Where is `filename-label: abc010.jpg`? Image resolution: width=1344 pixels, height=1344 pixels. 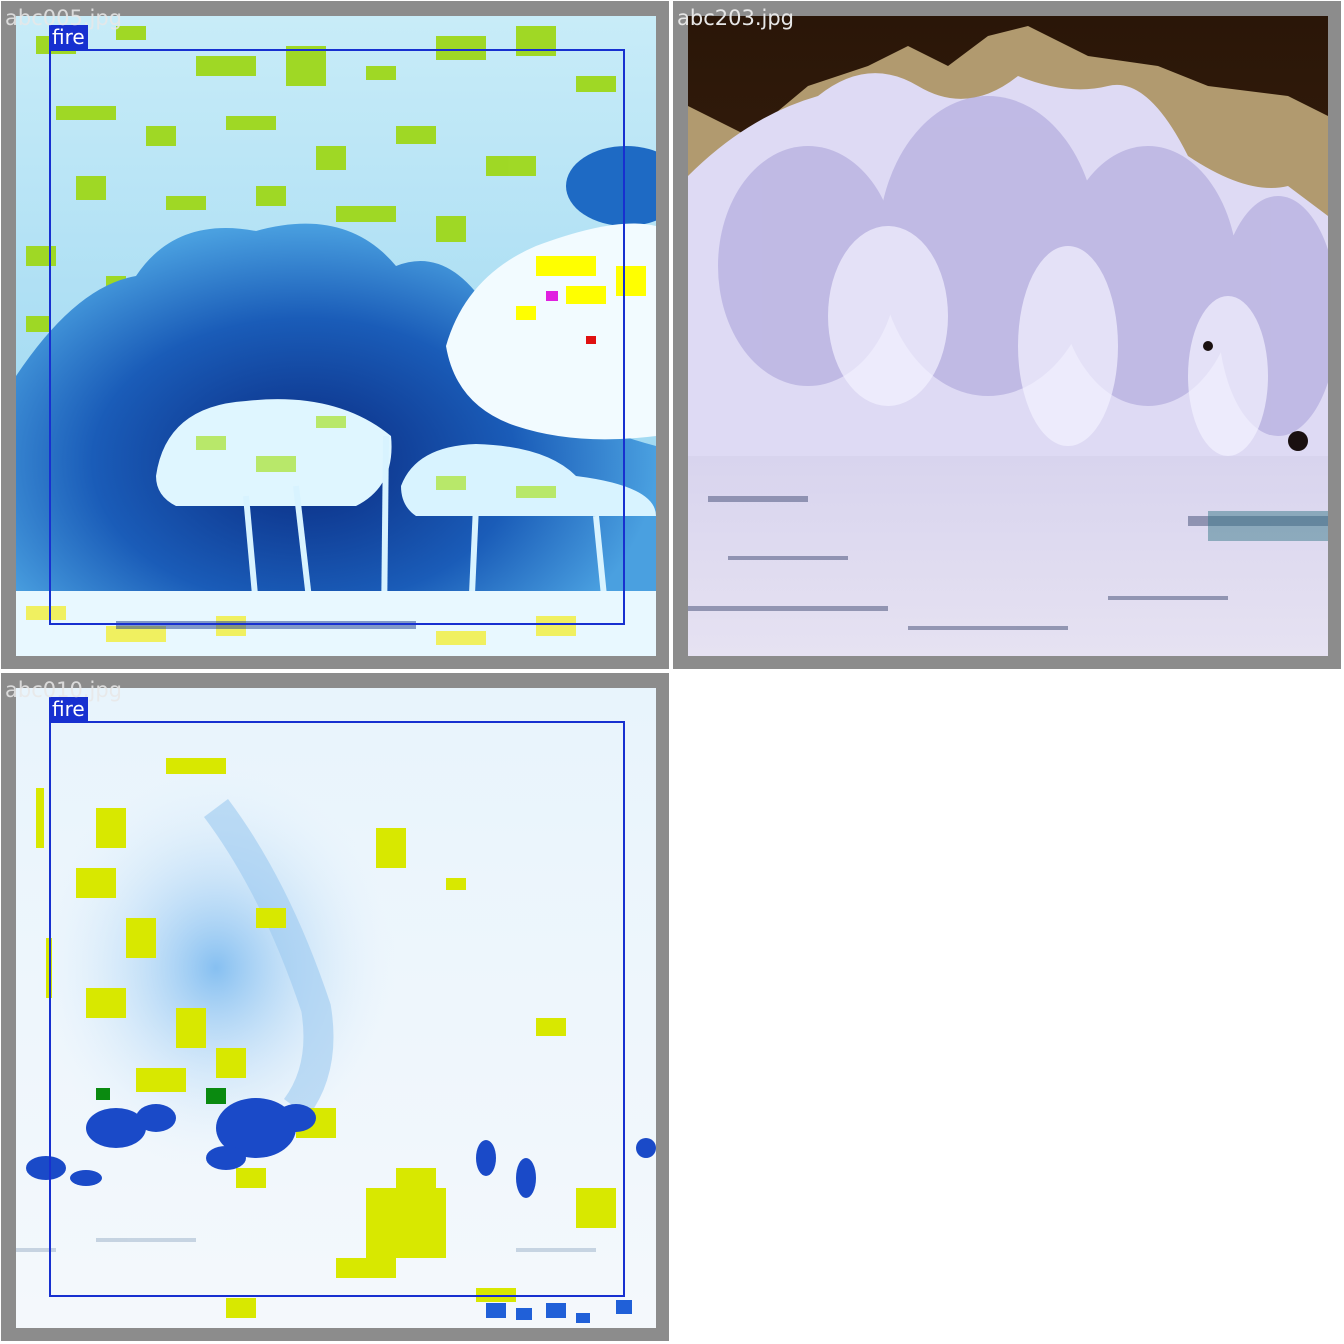 filename-label: abc010.jpg is located at coordinates (63, 690).